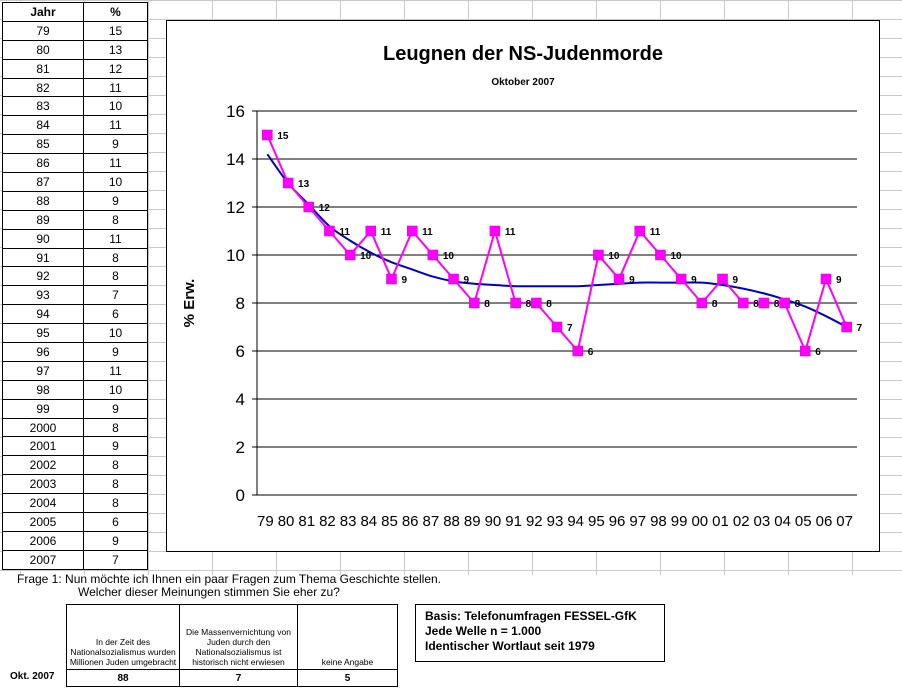 This screenshot has height=695, width=902. I want to click on cell-percent: 15, so click(115, 30).